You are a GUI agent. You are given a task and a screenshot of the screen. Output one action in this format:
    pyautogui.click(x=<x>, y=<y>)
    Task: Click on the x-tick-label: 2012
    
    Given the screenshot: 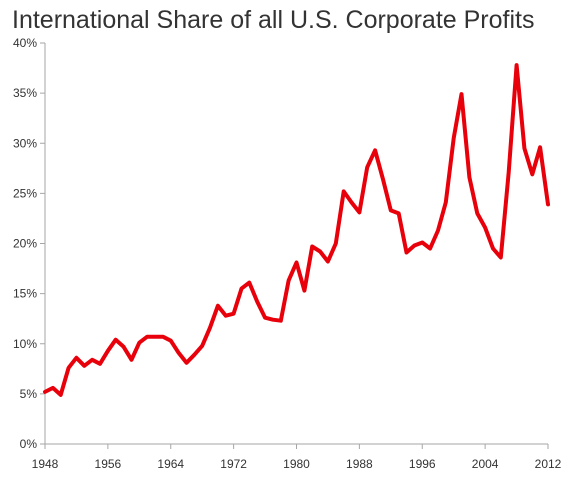 What is the action you would take?
    pyautogui.click(x=548, y=464)
    